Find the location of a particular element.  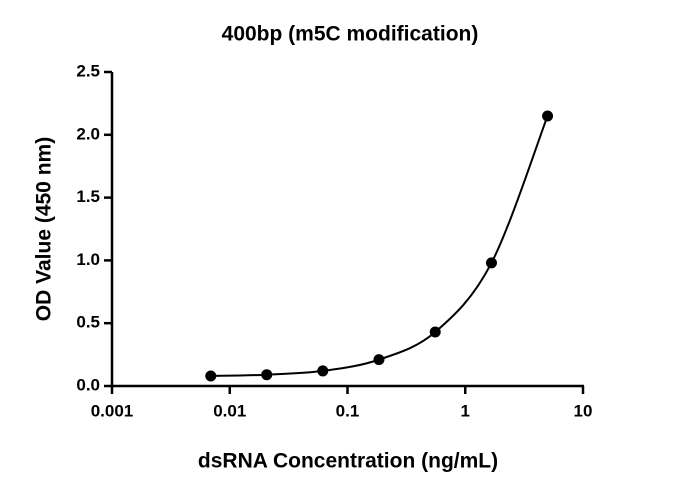

y-axis-label: OD Value (450 nm) is located at coordinates (44, 229).